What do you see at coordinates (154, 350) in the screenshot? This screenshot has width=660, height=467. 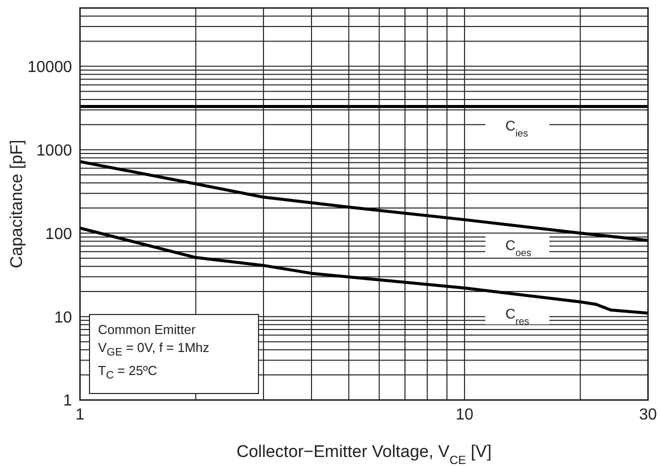 I see `annotation: V$_{GE}$ = 0V, f = 1Mhz` at bounding box center [154, 350].